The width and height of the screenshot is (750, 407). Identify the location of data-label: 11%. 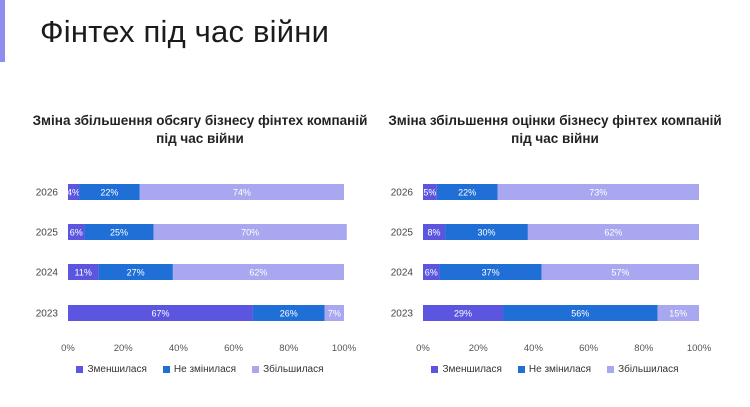
(83, 273).